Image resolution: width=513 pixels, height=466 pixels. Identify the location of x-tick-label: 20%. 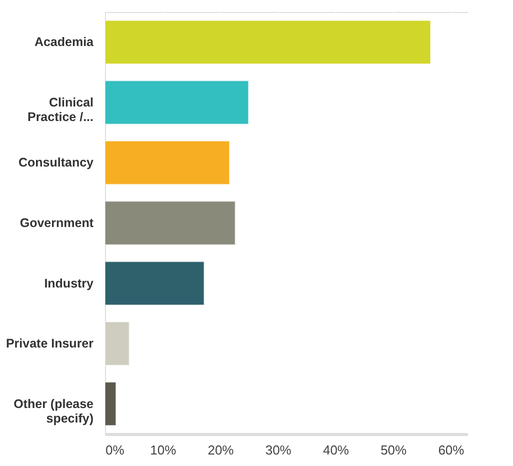
(221, 450).